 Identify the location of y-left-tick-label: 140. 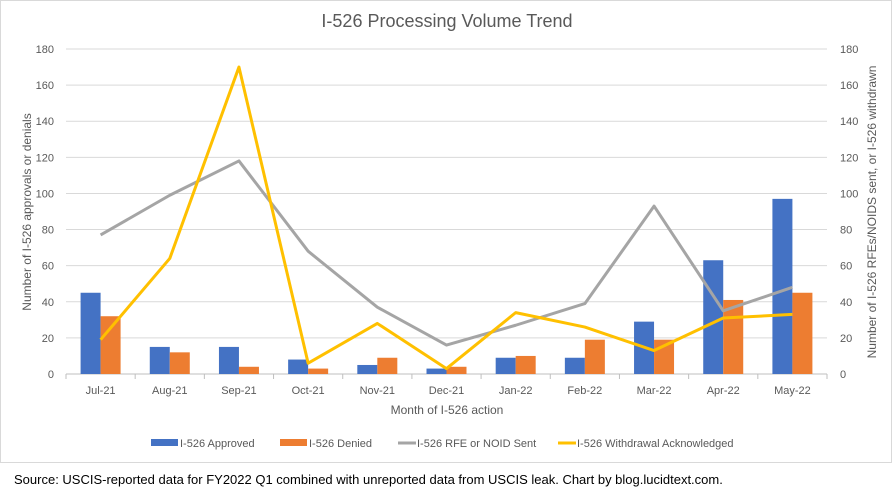
(45, 122).